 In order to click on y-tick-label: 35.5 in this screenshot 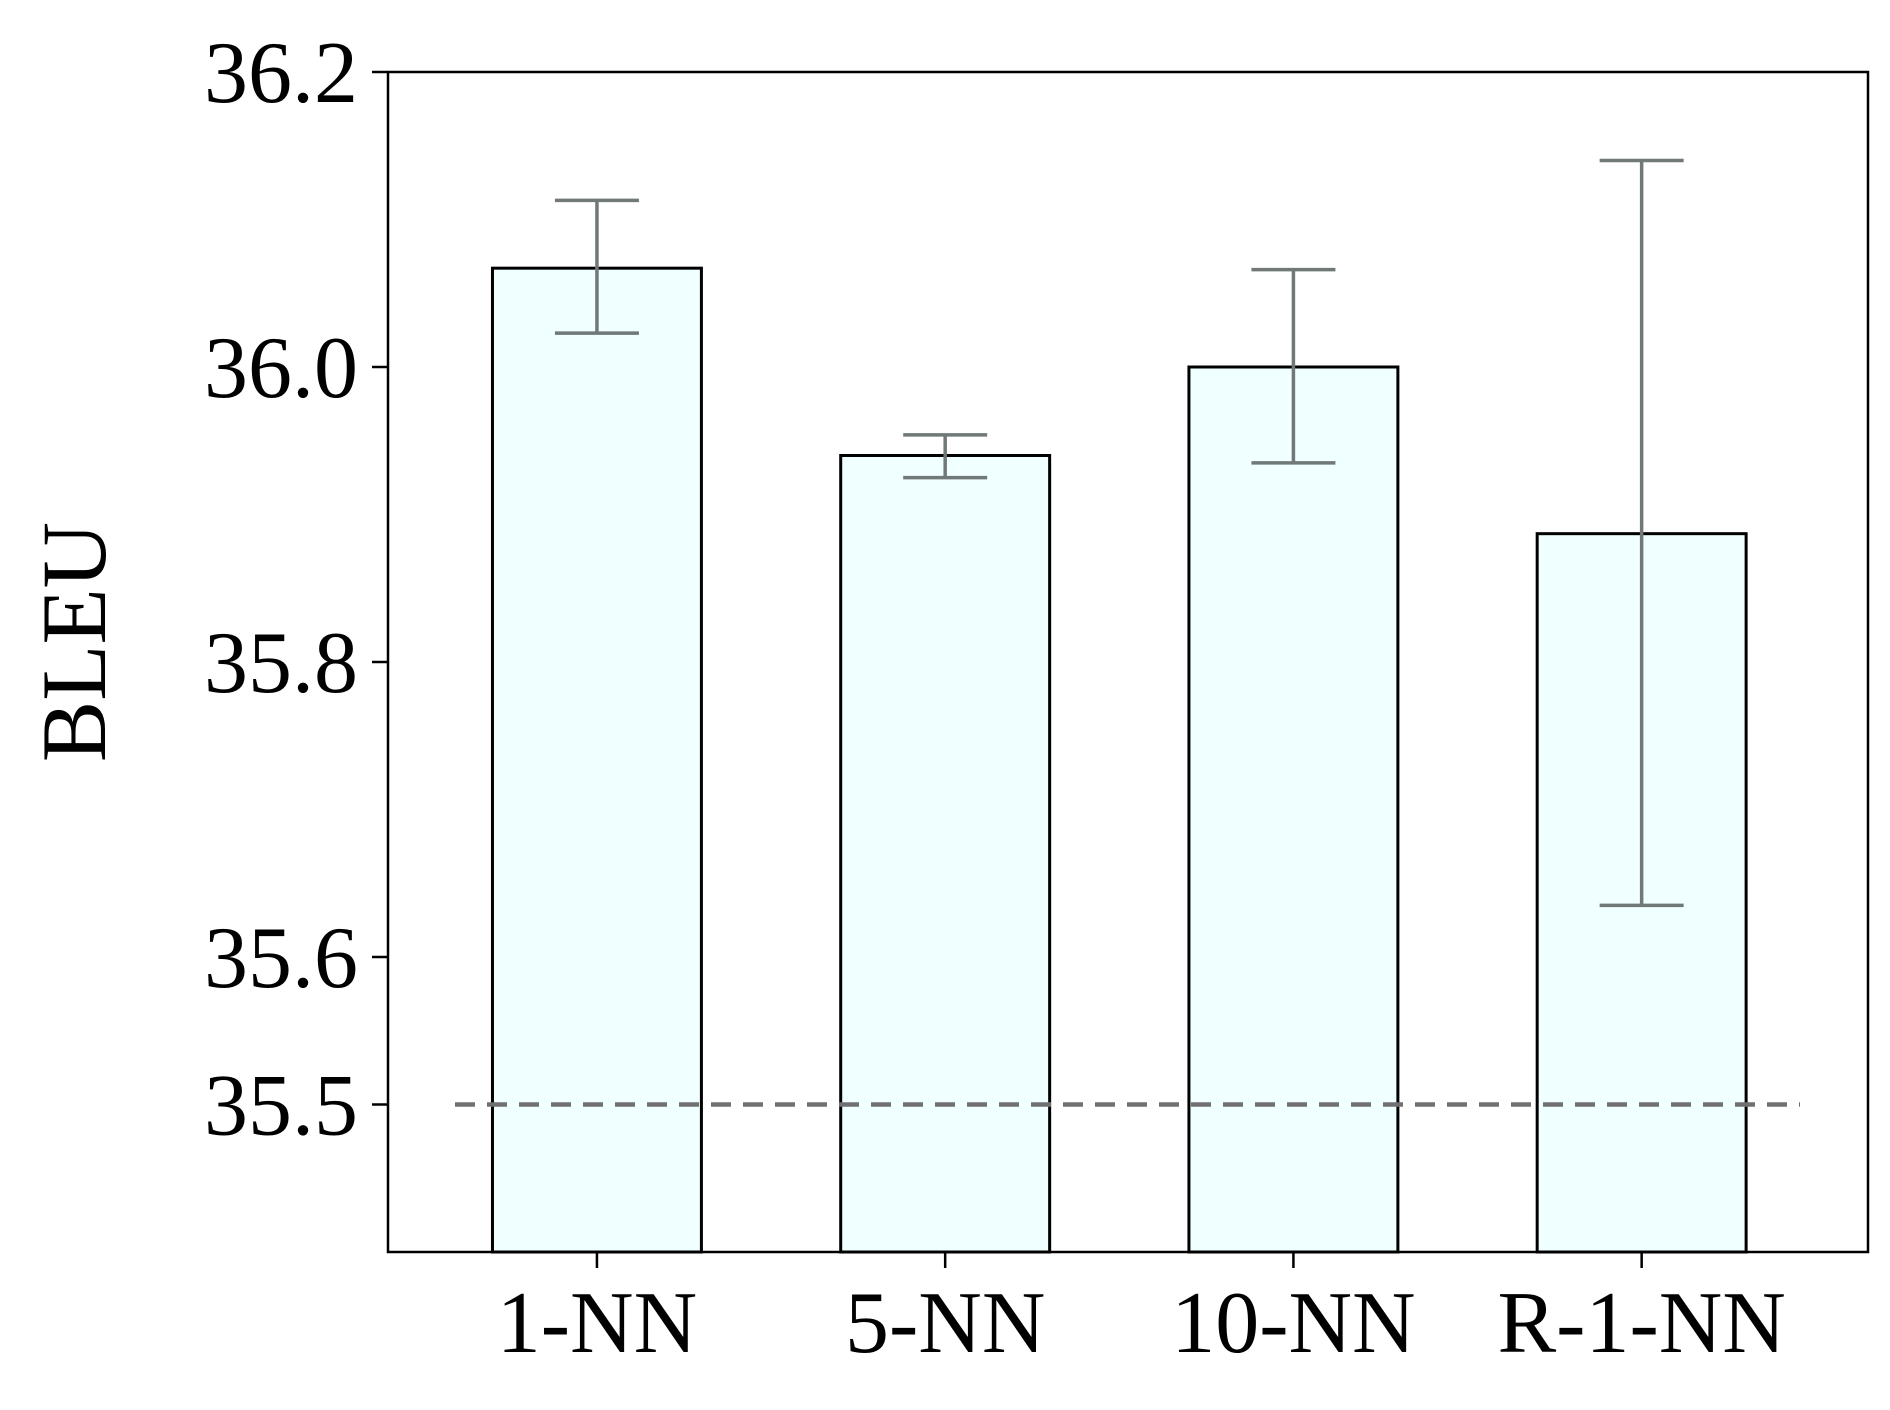, I will do `click(281, 1106)`.